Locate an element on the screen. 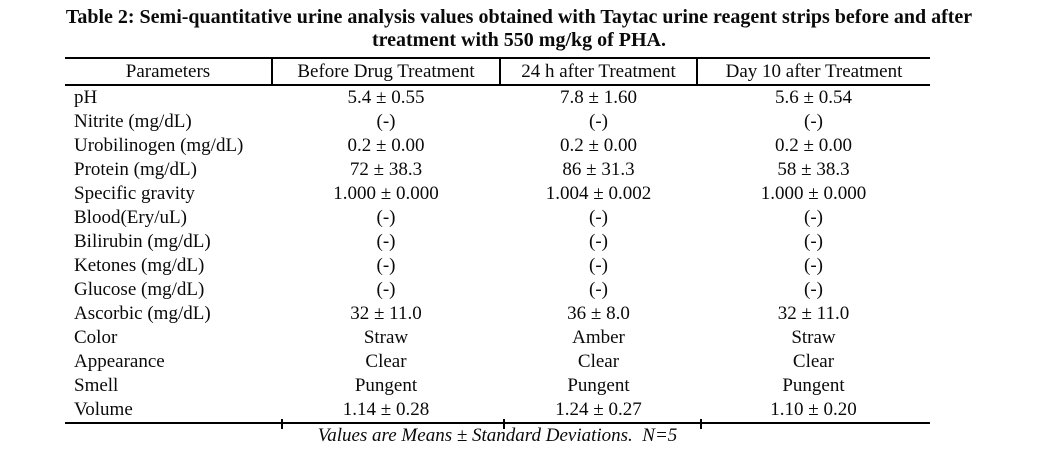 The width and height of the screenshot is (1038, 449). value-cell-day10-after-treatment: 5.6 ± 0.54 is located at coordinates (813, 97).